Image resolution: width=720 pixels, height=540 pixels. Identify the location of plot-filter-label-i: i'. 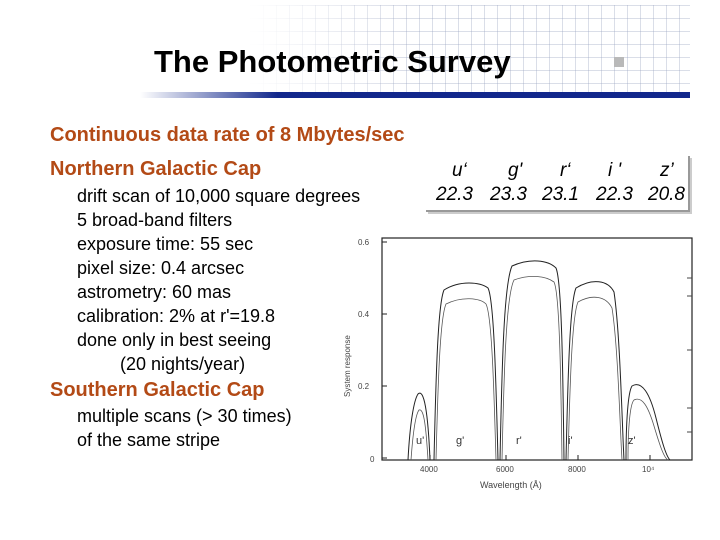
(570, 441).